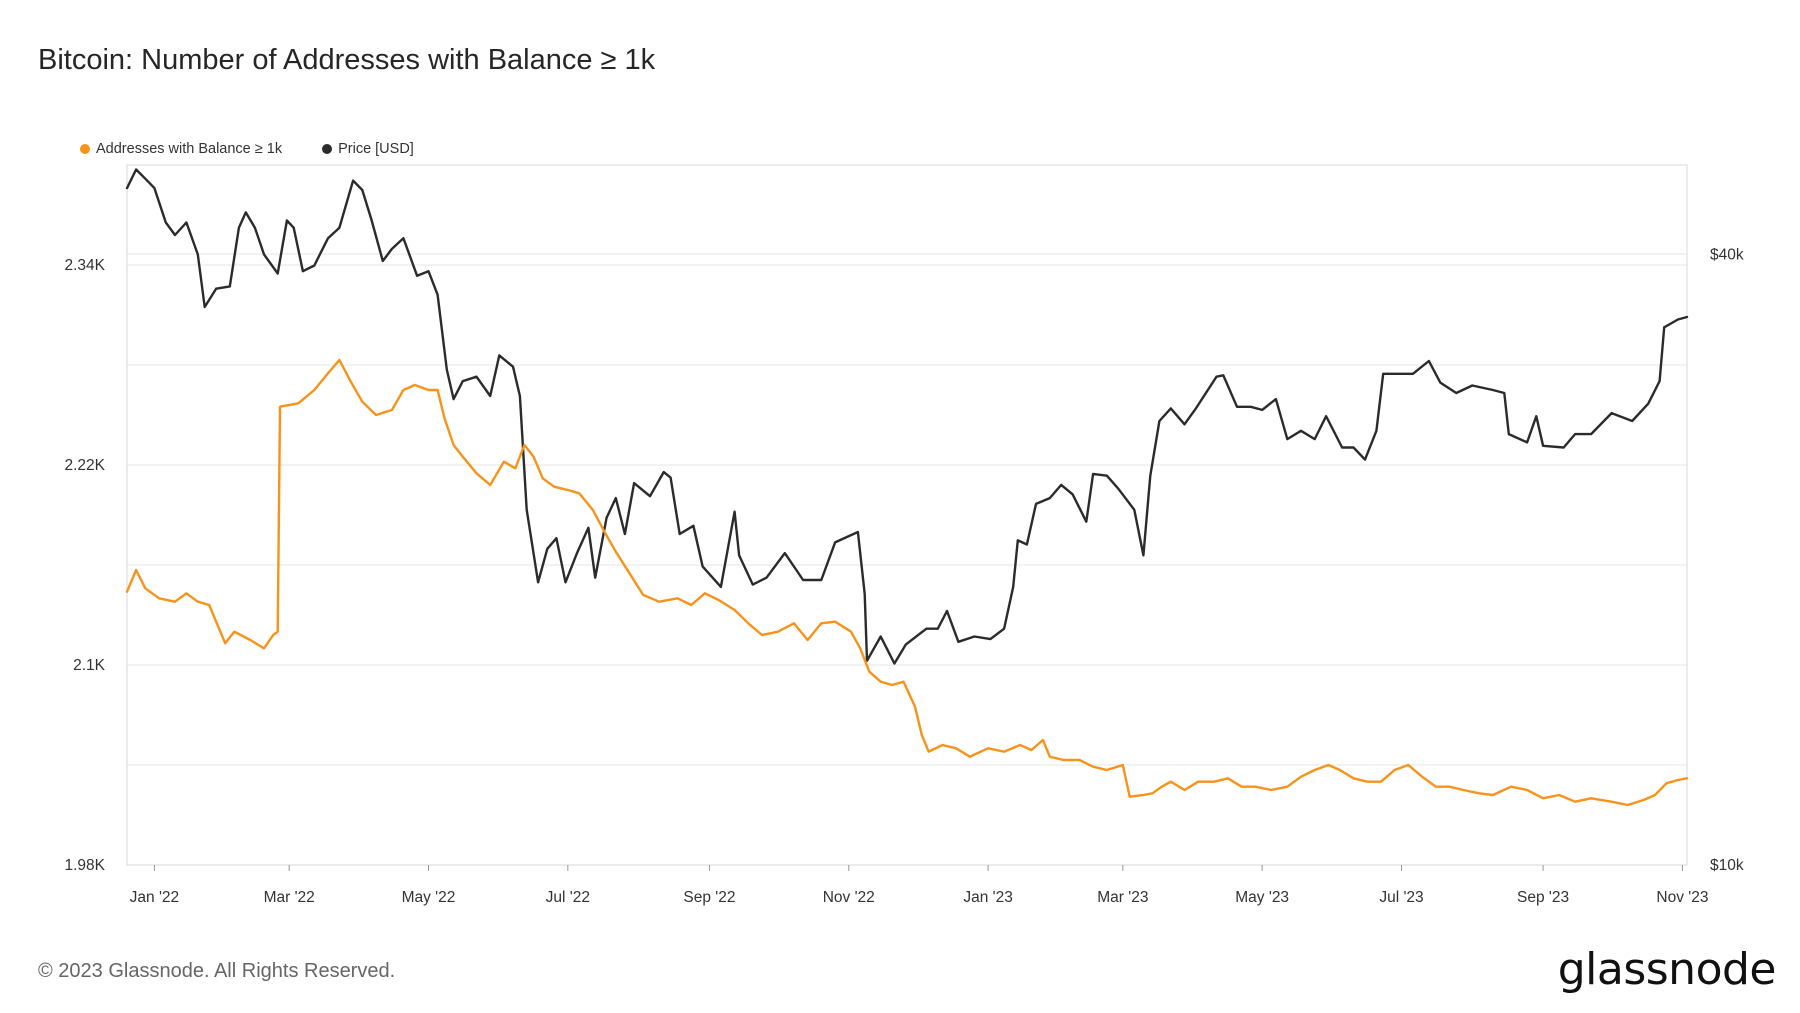 This screenshot has width=1800, height=1013. What do you see at coordinates (568, 897) in the screenshot?
I see `x-tick-label: Jul '22` at bounding box center [568, 897].